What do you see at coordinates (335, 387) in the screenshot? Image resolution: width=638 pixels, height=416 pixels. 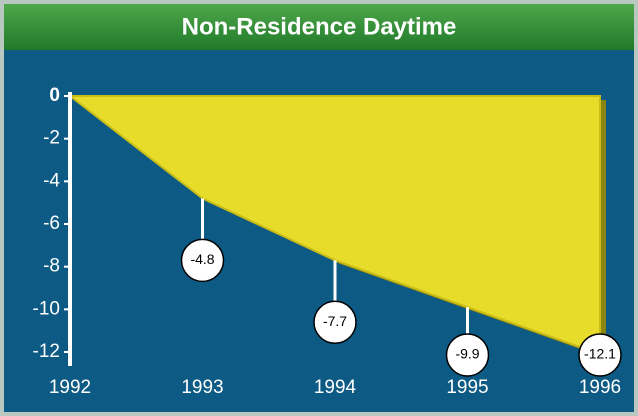 I see `x-tick-label: 1994` at bounding box center [335, 387].